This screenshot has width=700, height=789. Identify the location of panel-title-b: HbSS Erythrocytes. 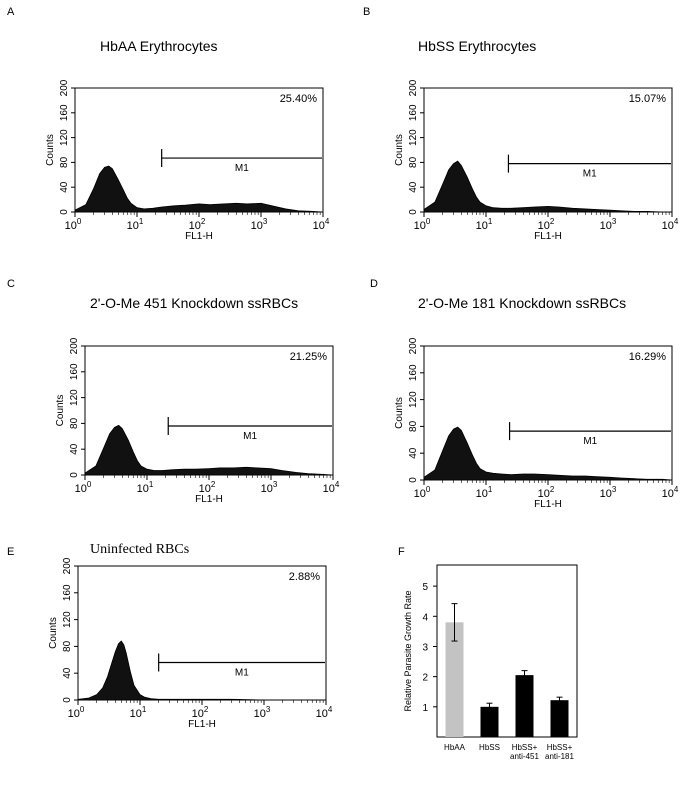
(477, 46).